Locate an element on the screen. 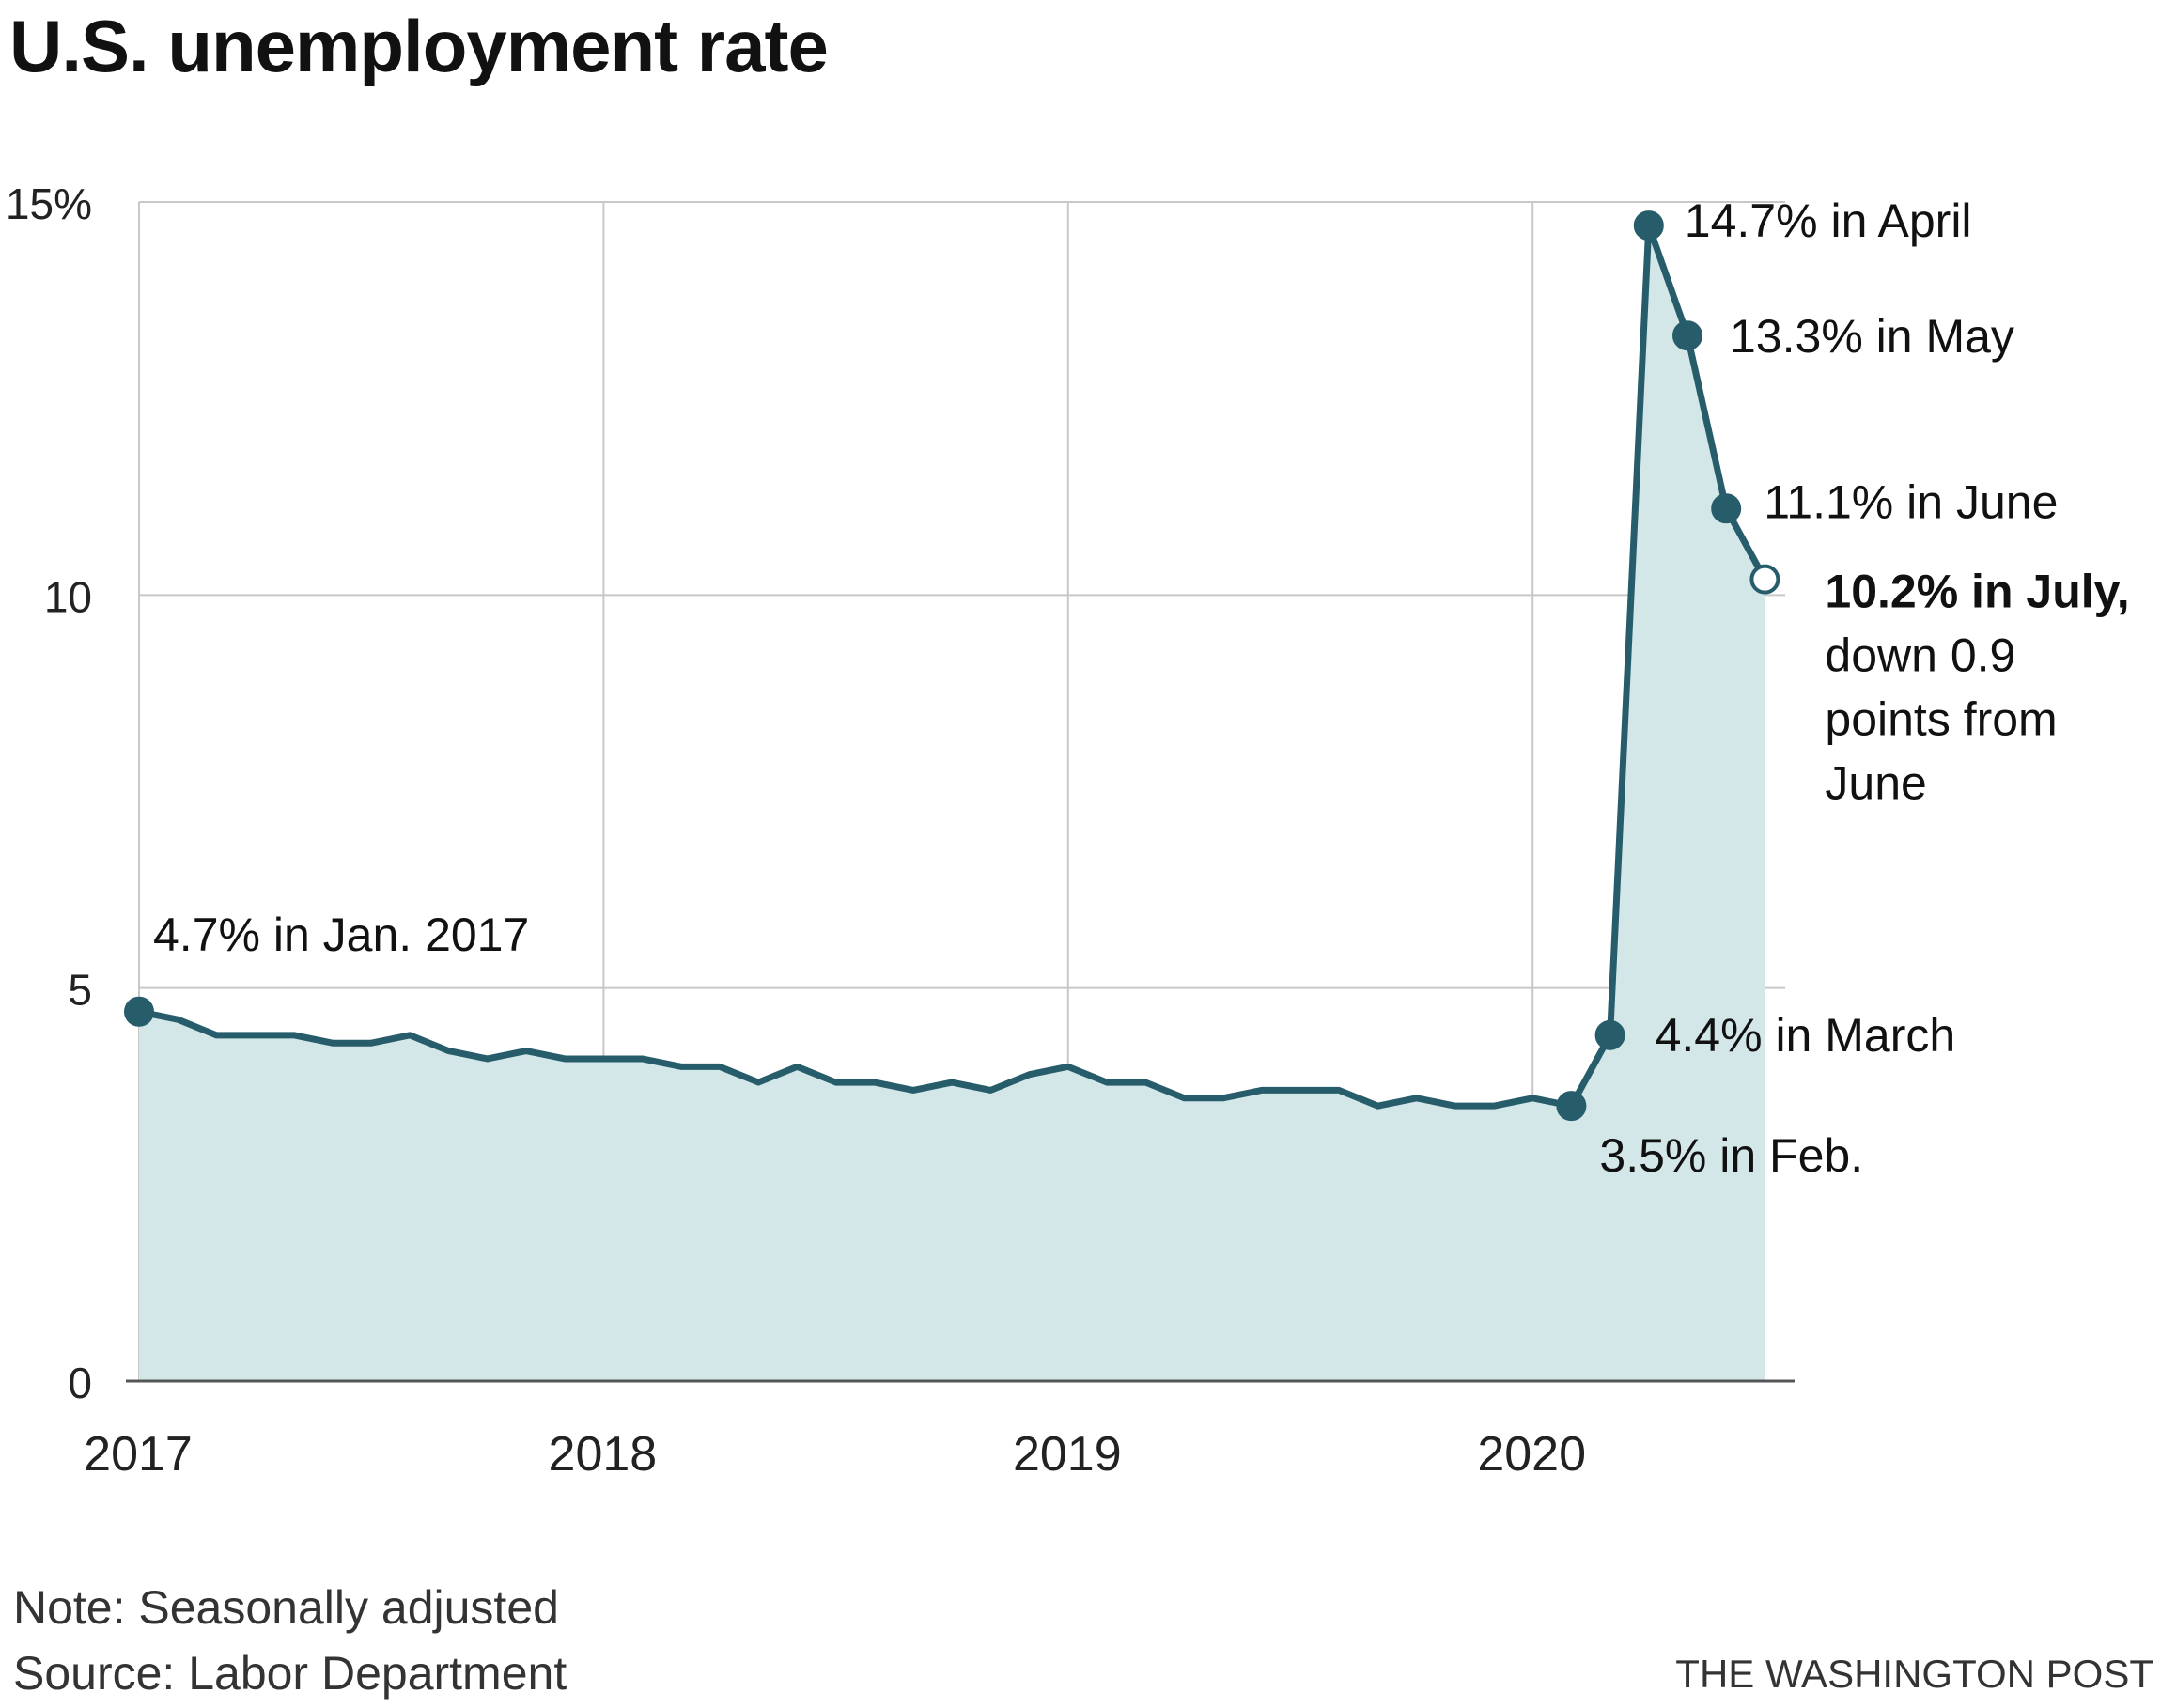 This screenshot has width=2161, height=1708. x-tick-label: 2020 is located at coordinates (1531, 1454).